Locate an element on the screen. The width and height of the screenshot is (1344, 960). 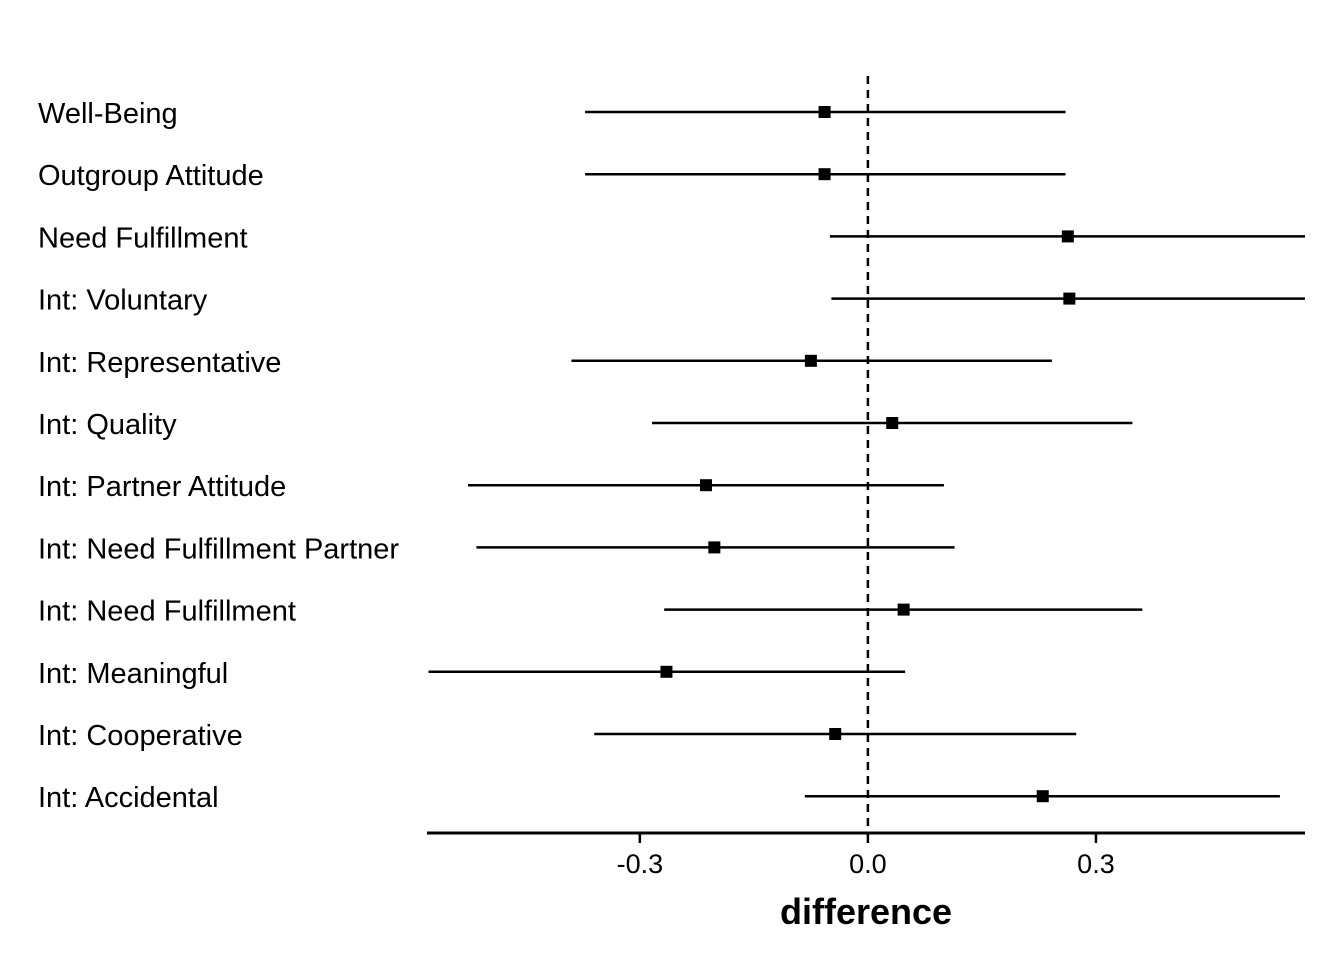
forest-row: Int: Partner Attitude is located at coordinates (491, 487).